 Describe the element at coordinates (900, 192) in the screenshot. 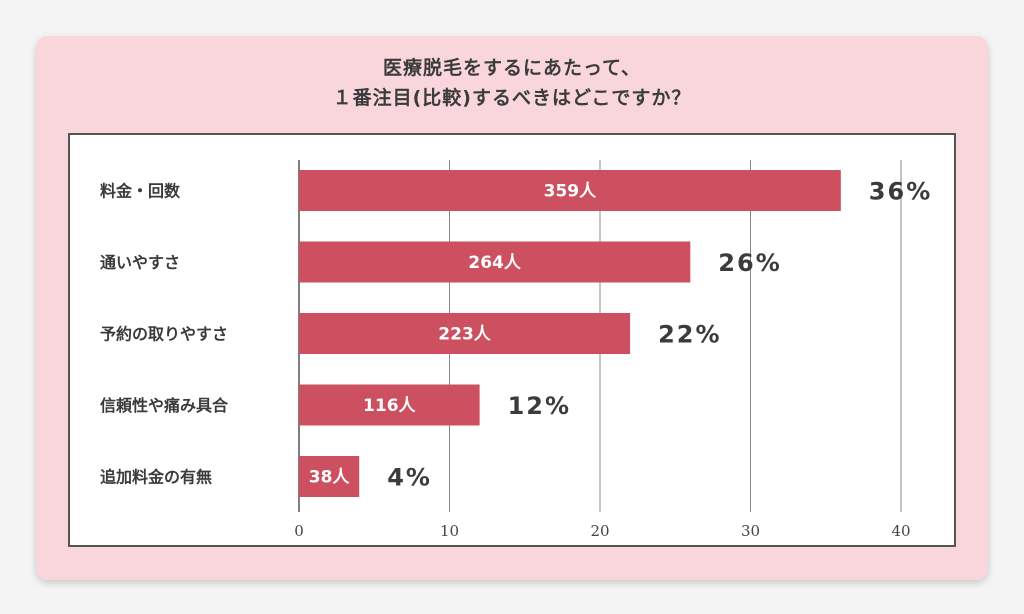

I see `percent-label: 36%` at that location.